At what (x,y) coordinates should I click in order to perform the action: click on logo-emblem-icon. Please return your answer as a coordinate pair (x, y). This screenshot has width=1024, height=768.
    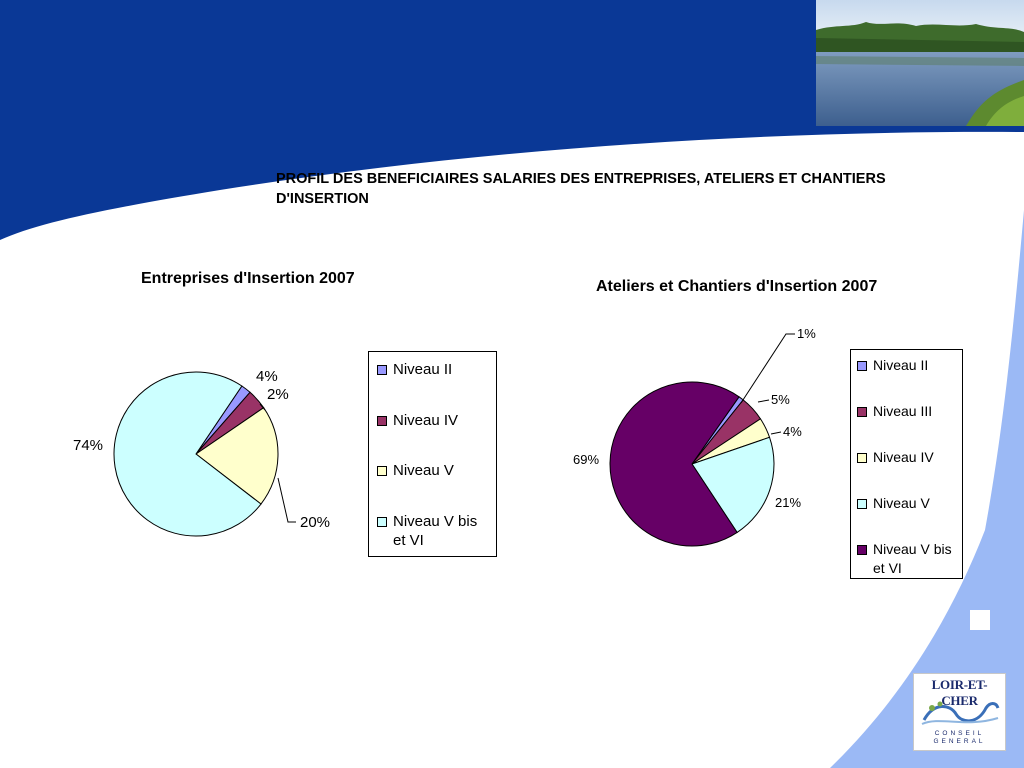
    Looking at the image, I should click on (960, 713).